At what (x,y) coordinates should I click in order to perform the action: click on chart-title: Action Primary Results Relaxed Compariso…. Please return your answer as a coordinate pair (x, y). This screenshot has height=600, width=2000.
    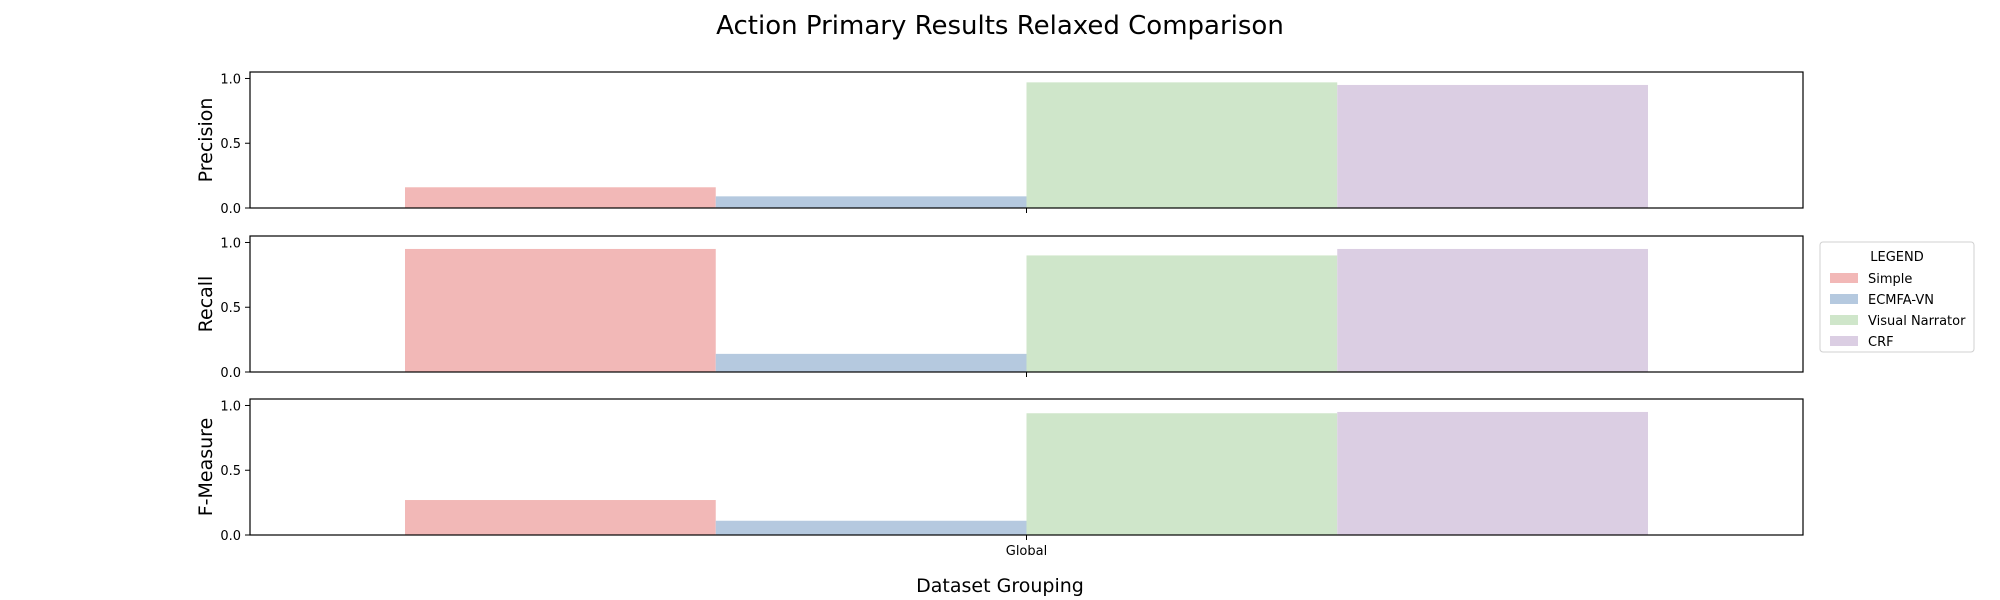
    Looking at the image, I should click on (1000, 26).